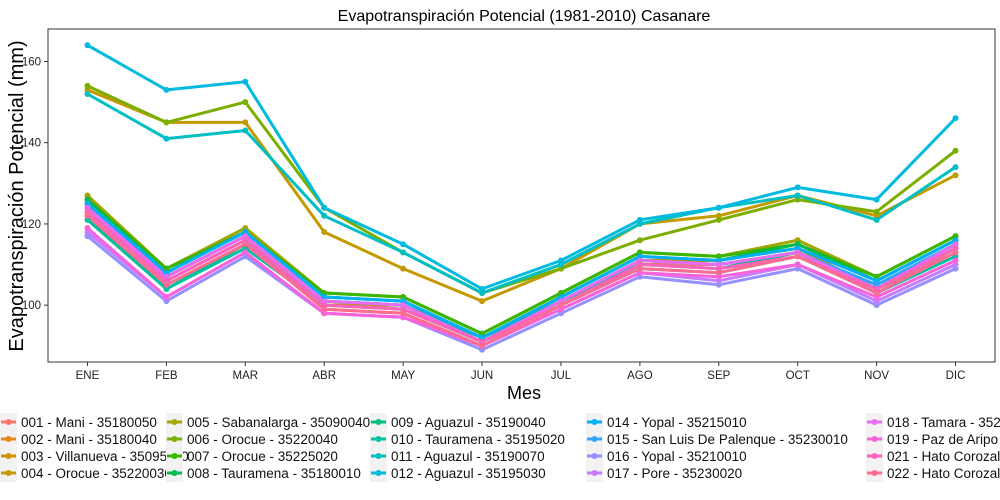 The image size is (1000, 500). What do you see at coordinates (324, 376) in the screenshot?
I see `x-tick-label: ABR` at bounding box center [324, 376].